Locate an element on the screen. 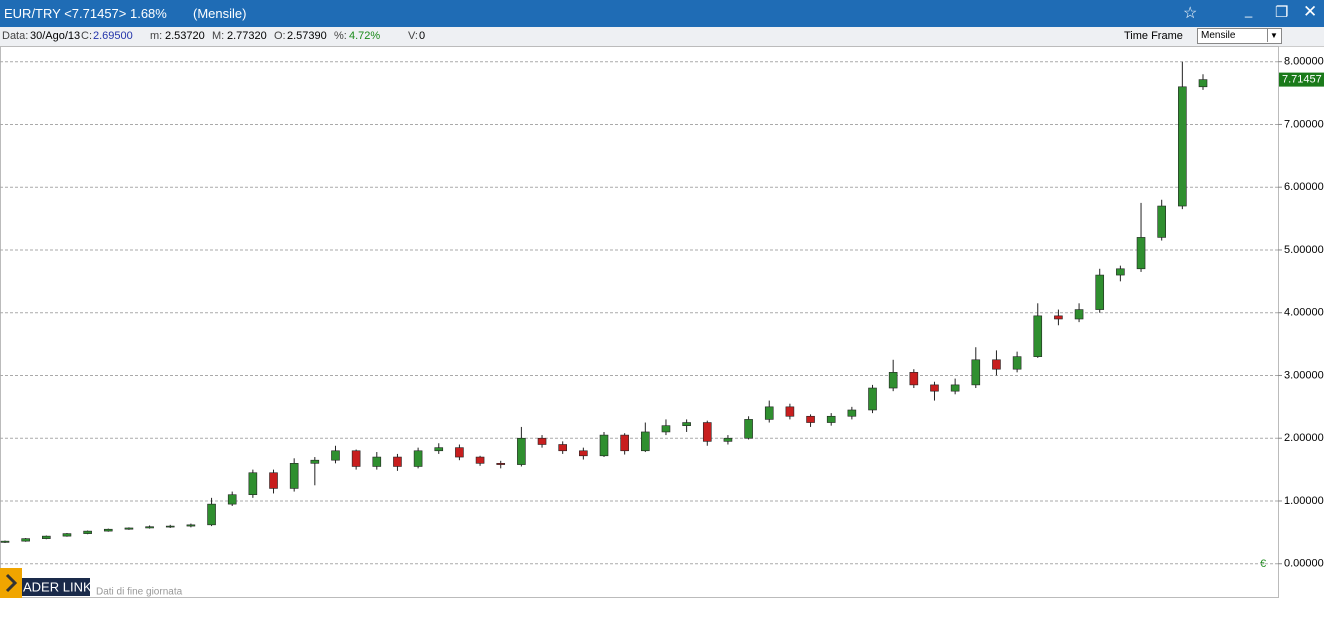 The image size is (1324, 618). value: 2.57390 is located at coordinates (307, 36).